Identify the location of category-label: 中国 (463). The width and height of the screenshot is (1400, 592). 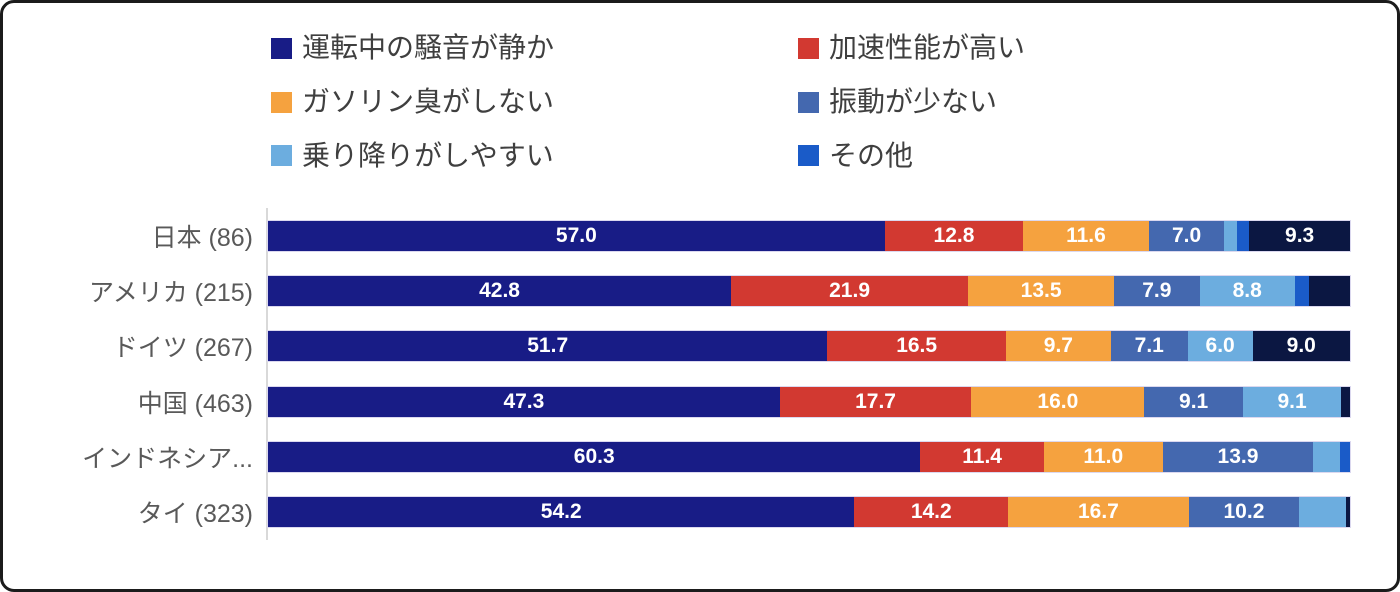
(195, 403).